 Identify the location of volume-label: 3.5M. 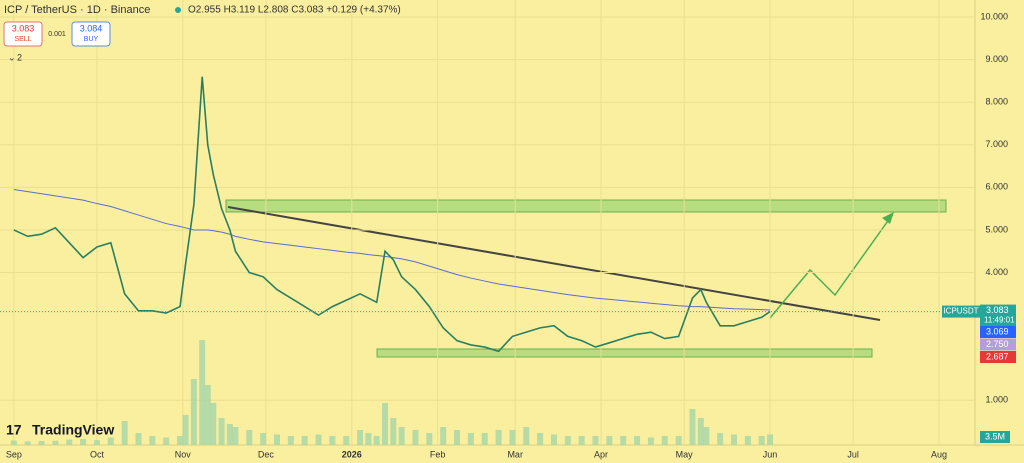
(995, 436).